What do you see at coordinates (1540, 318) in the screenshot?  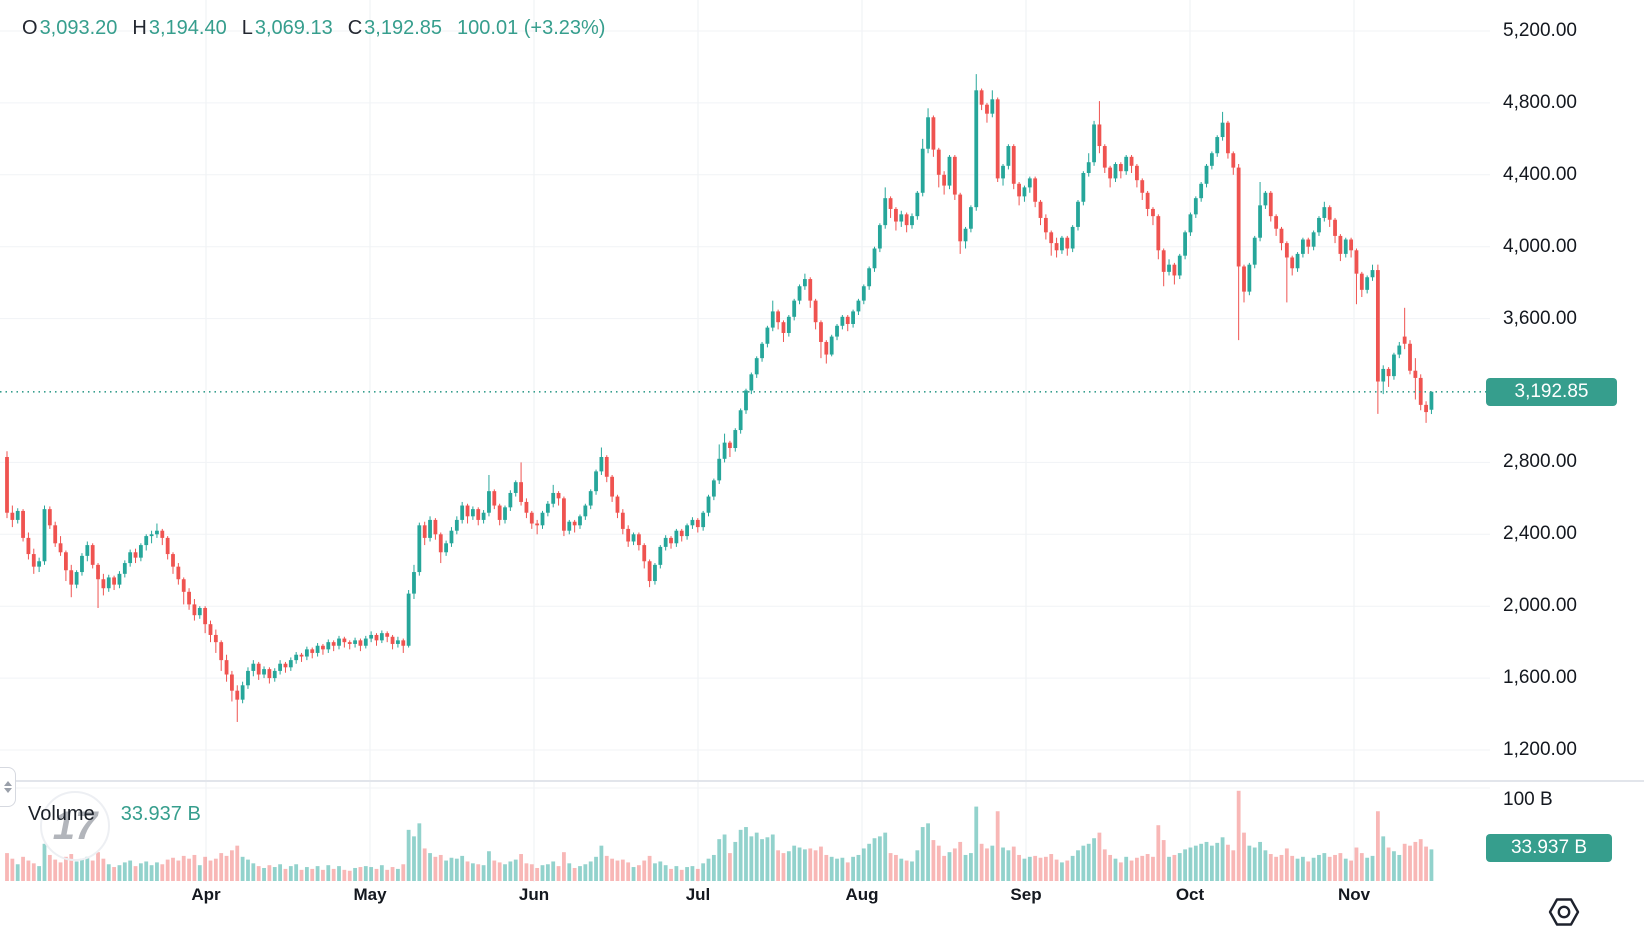 I see `price-tick-label: 3,600.00` at bounding box center [1540, 318].